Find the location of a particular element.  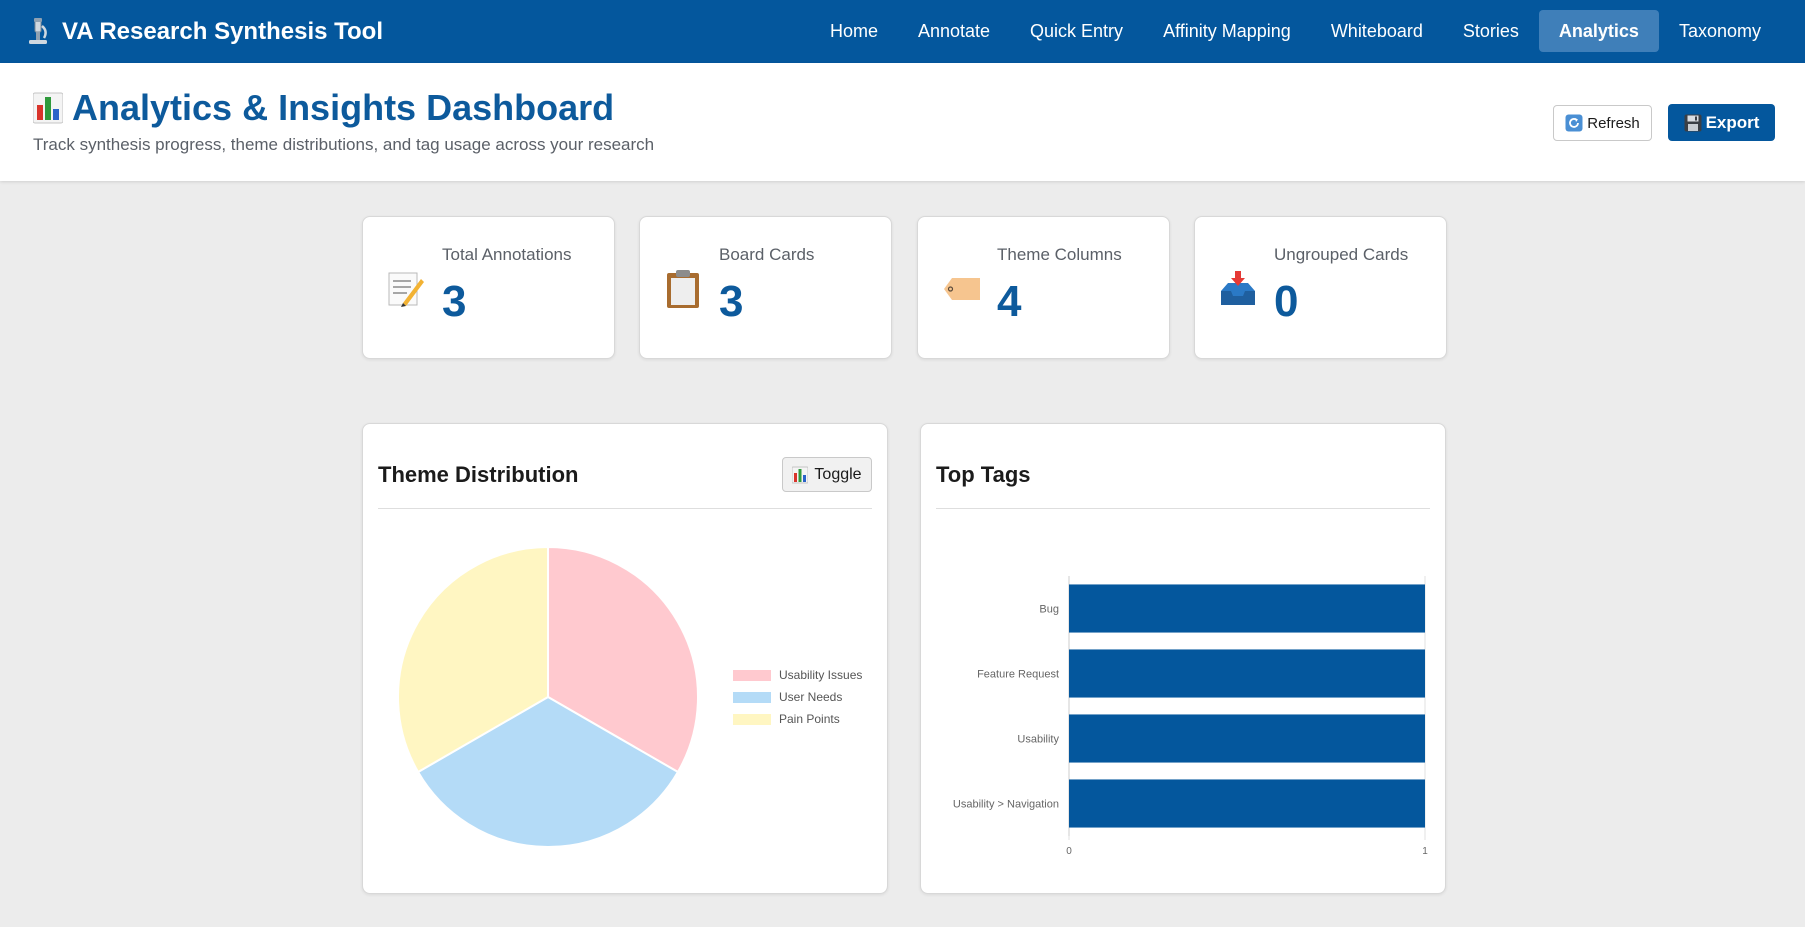

app-title: VA Research Synthesis Tool is located at coordinates (222, 31).